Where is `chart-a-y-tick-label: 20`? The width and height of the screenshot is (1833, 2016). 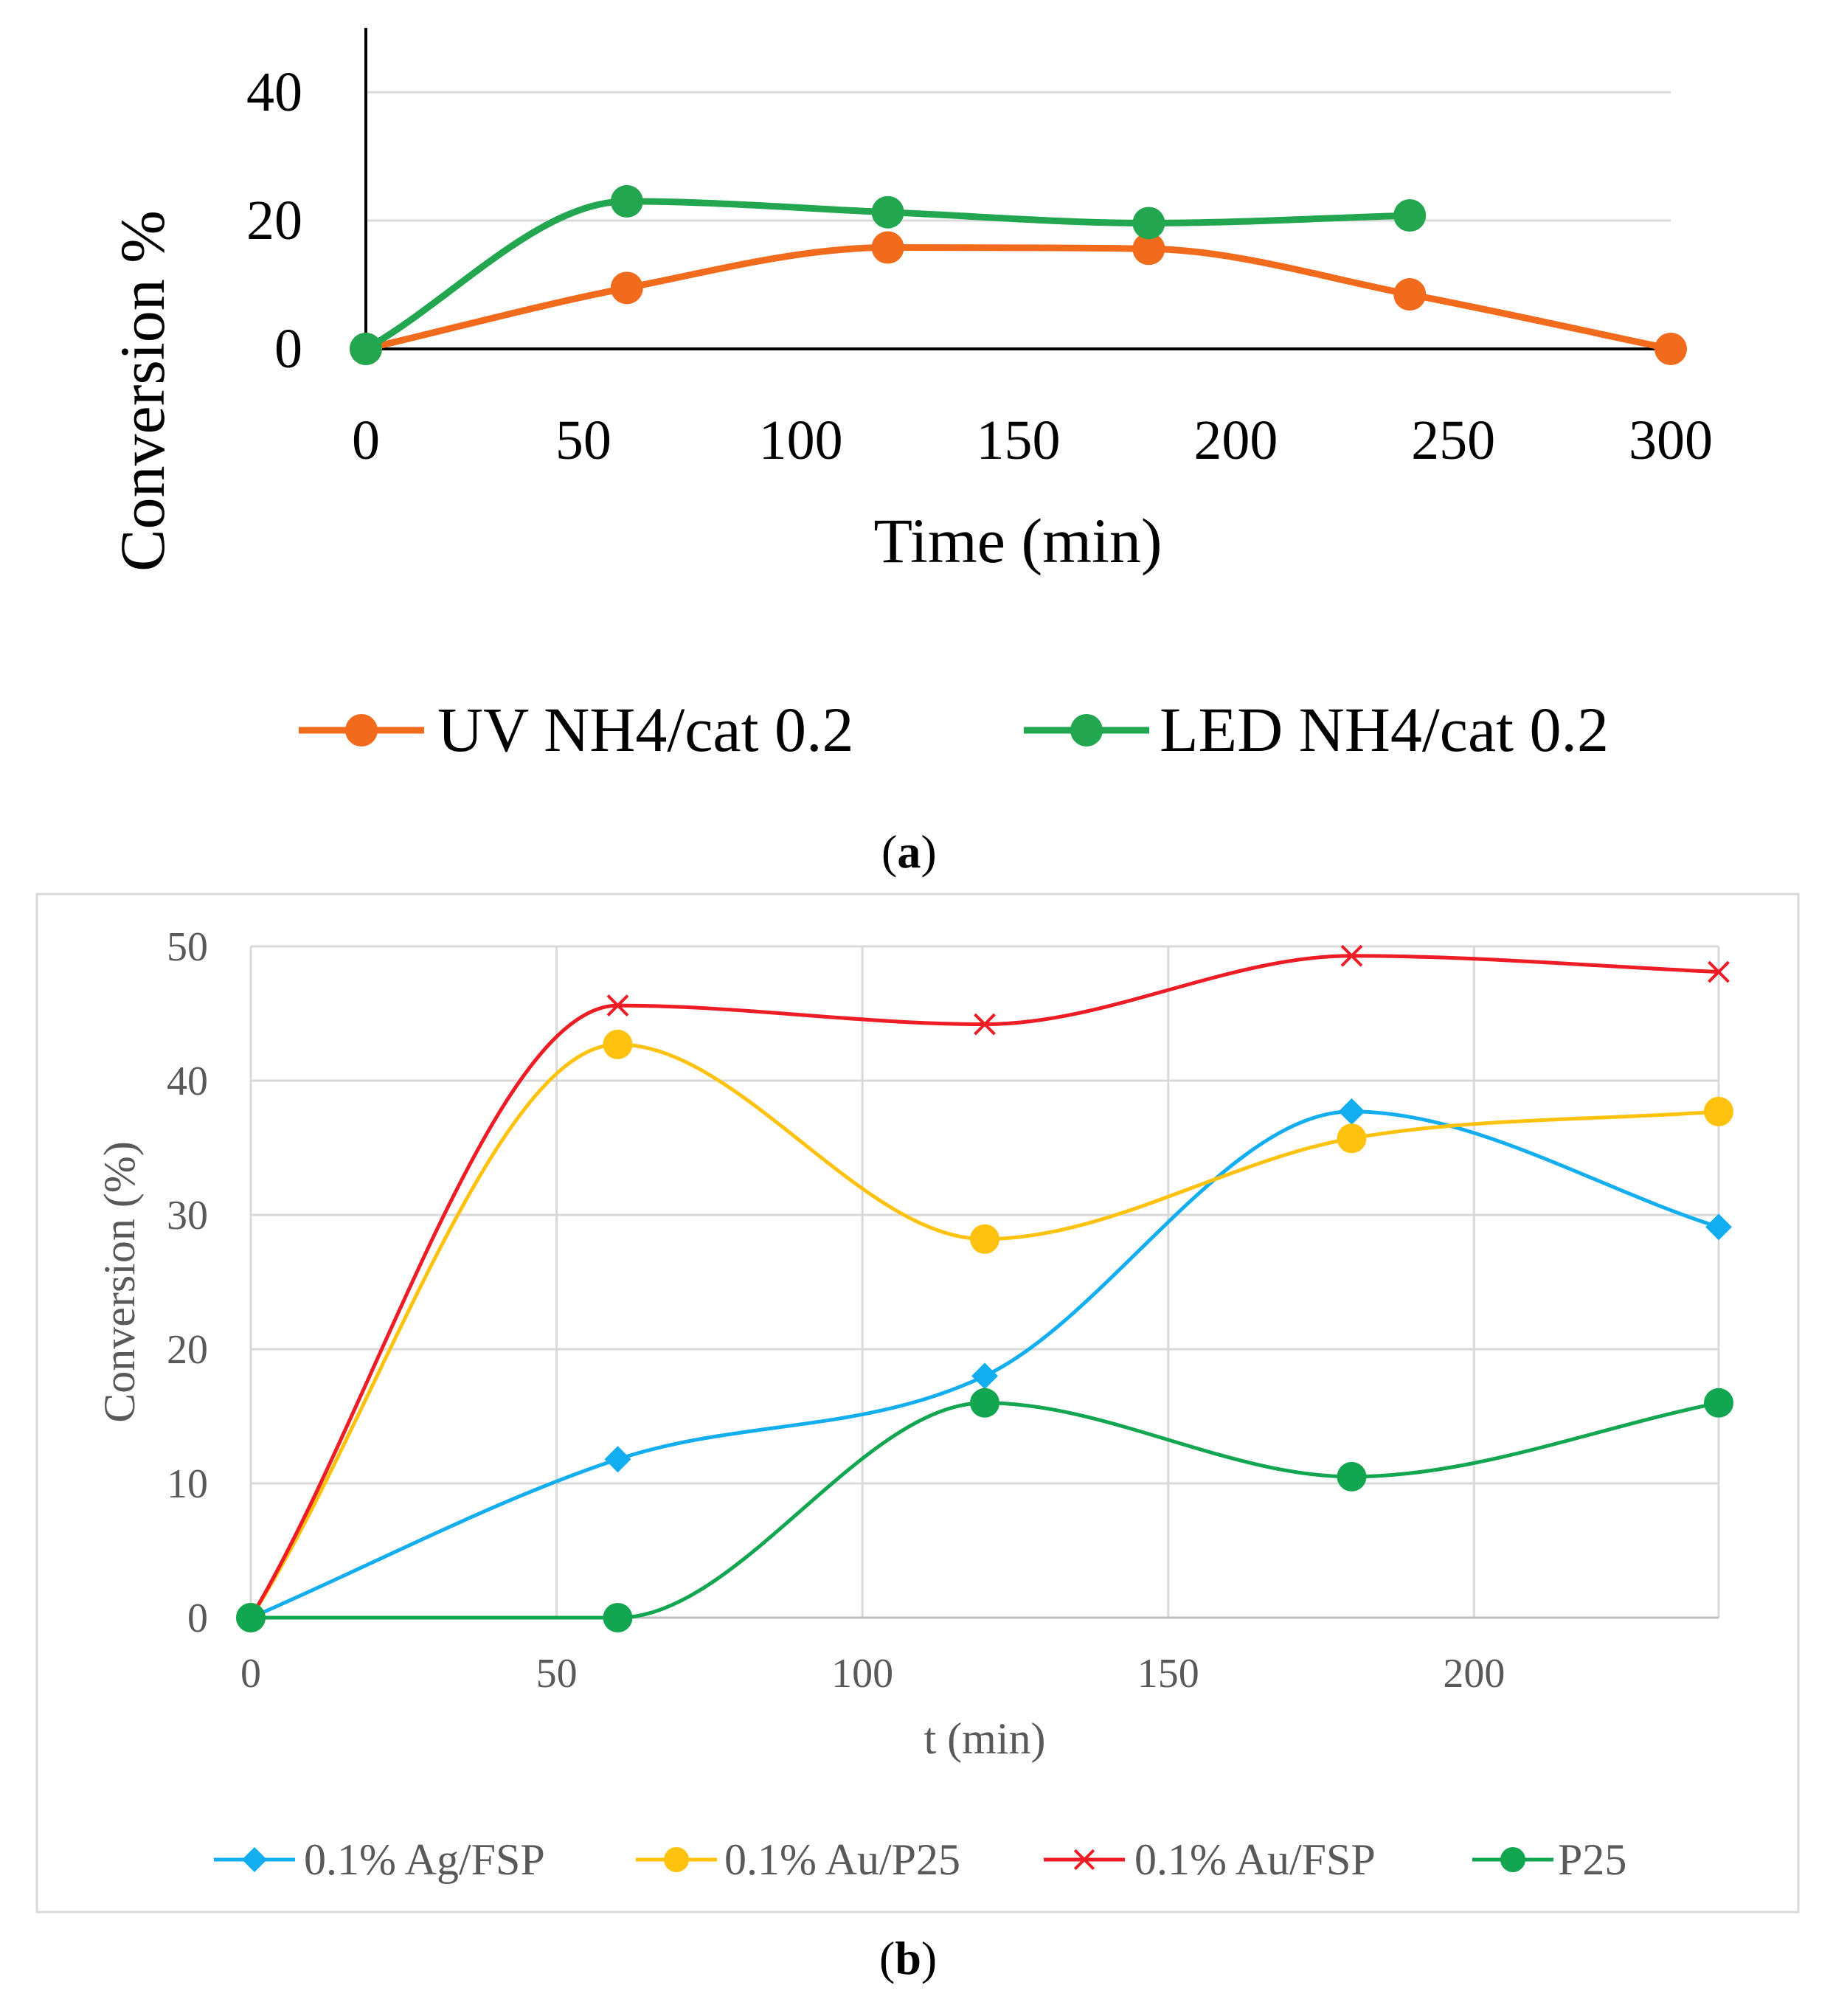 chart-a-y-tick-label: 20 is located at coordinates (274, 221).